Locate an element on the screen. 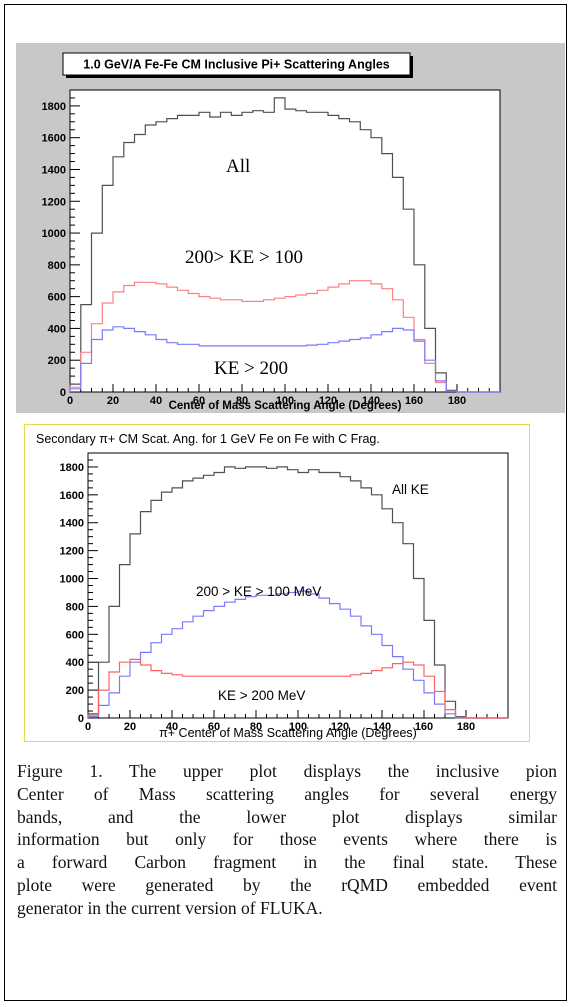  series-annotation: KE > 200 is located at coordinates (251, 368).